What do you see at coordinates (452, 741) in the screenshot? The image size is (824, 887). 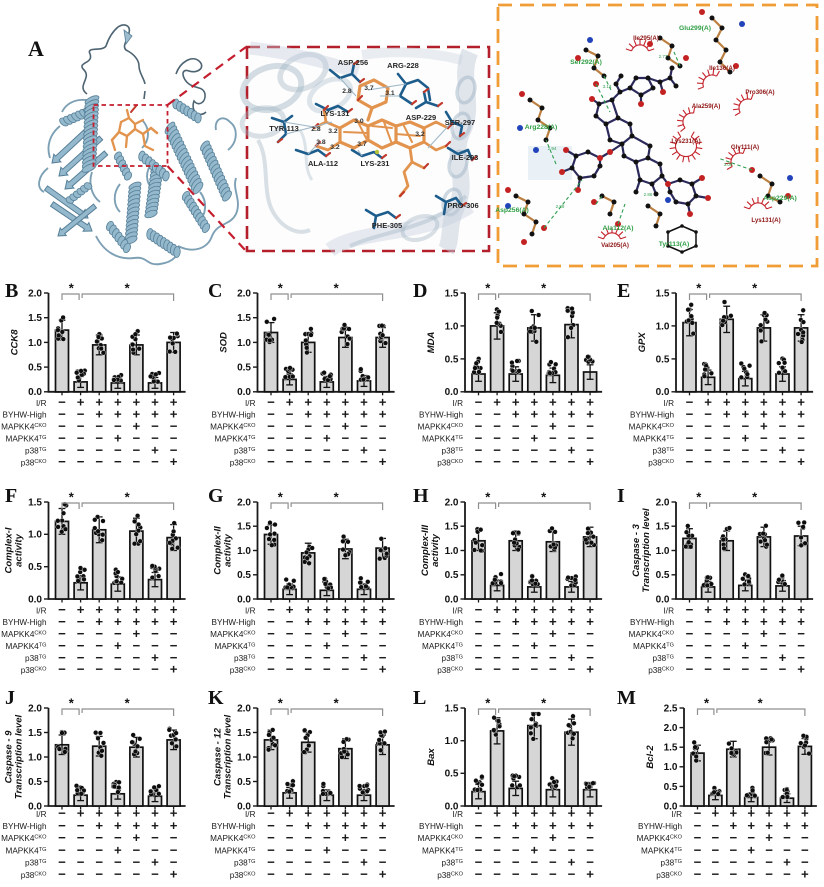 I see `svg-text: 1.0` at bounding box center [452, 741].